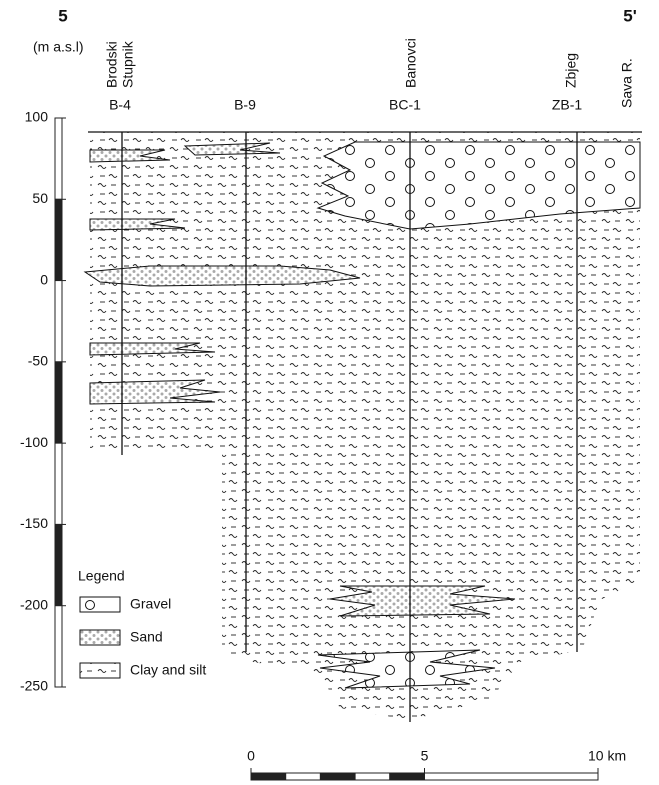  What do you see at coordinates (168, 670) in the screenshot?
I see `legend-item: Clay and silt` at bounding box center [168, 670].